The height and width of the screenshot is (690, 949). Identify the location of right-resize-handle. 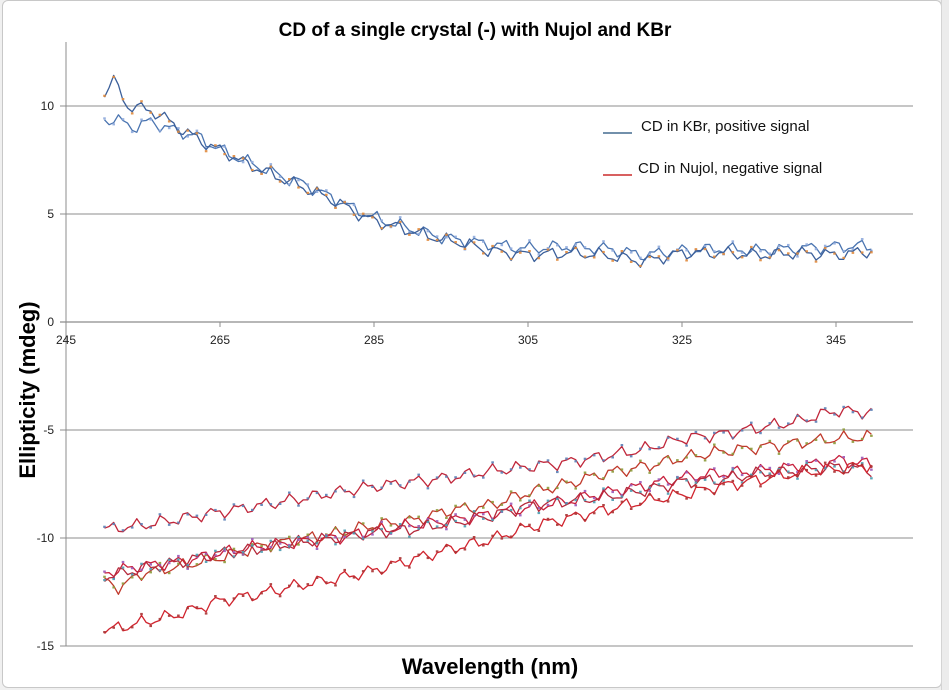
(945, 345).